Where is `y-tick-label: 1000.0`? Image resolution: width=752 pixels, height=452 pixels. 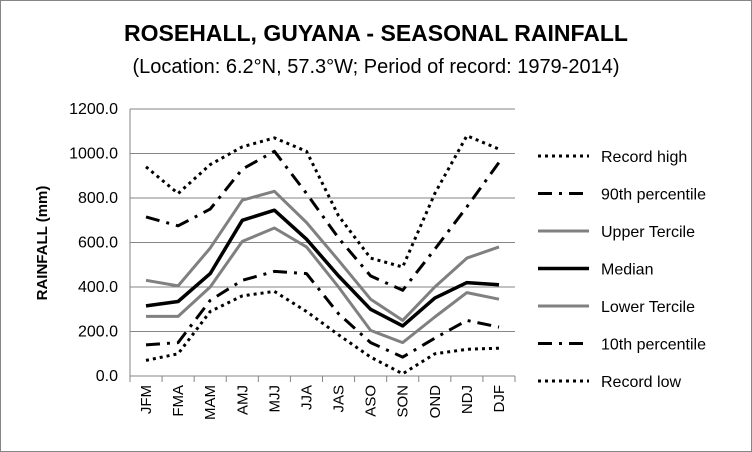 y-tick-label: 1000.0 is located at coordinates (93, 154).